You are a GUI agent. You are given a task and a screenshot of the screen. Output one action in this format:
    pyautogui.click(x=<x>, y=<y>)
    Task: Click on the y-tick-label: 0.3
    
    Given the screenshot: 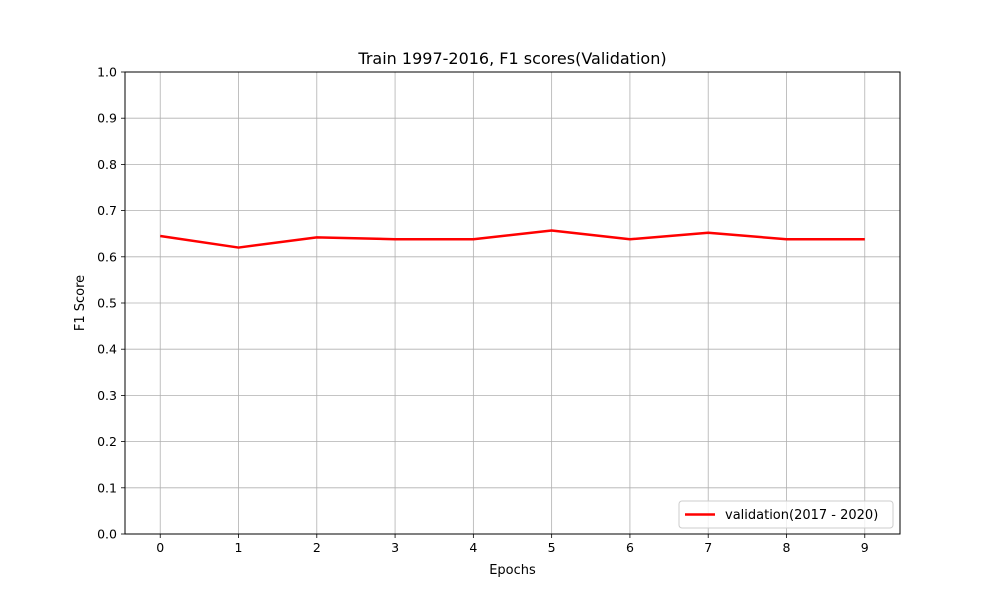 What is the action you would take?
    pyautogui.click(x=107, y=395)
    